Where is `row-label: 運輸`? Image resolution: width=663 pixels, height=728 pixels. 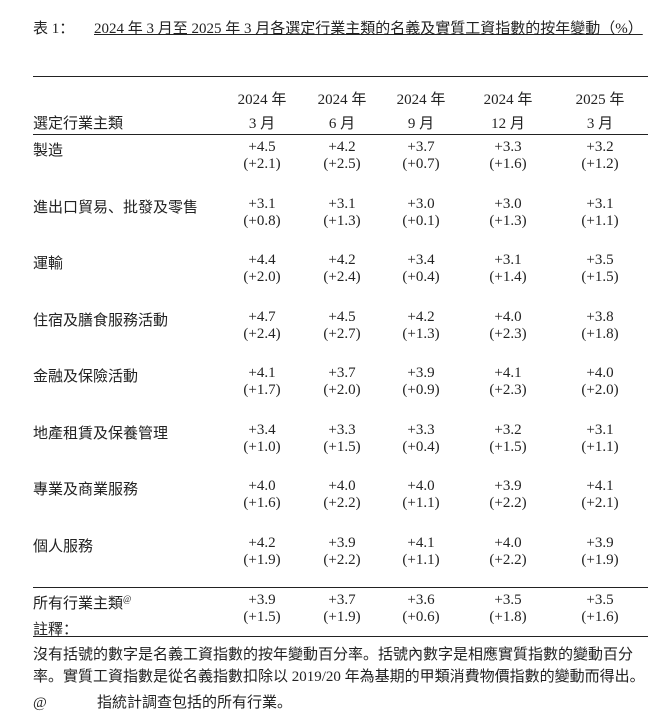 row-label: 運輸 is located at coordinates (48, 264).